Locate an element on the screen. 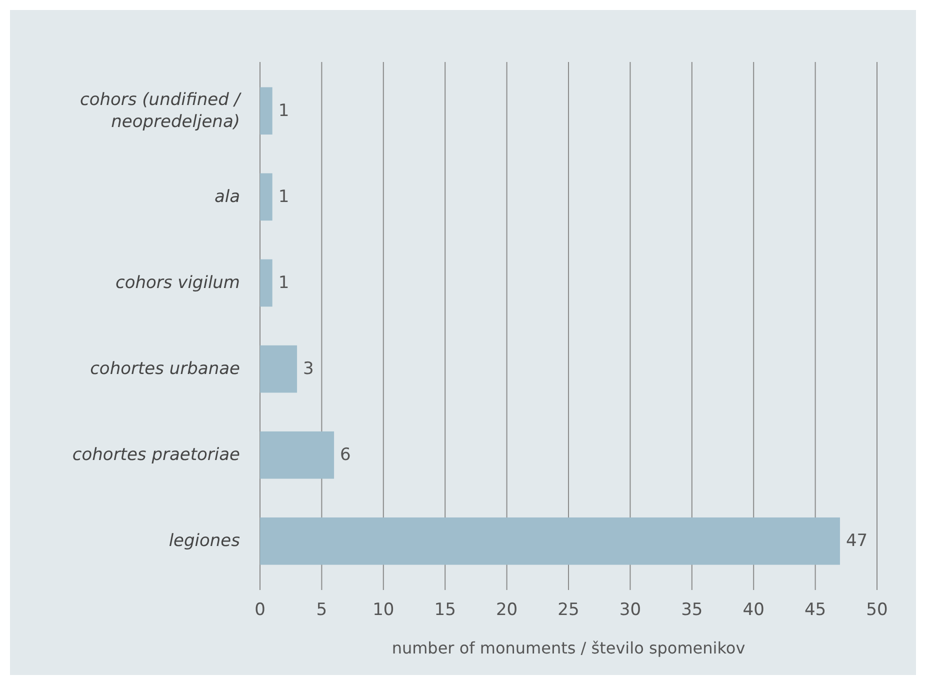 Image resolution: width=926 pixels, height=685 pixels. x-tick-label: 15 is located at coordinates (445, 610).